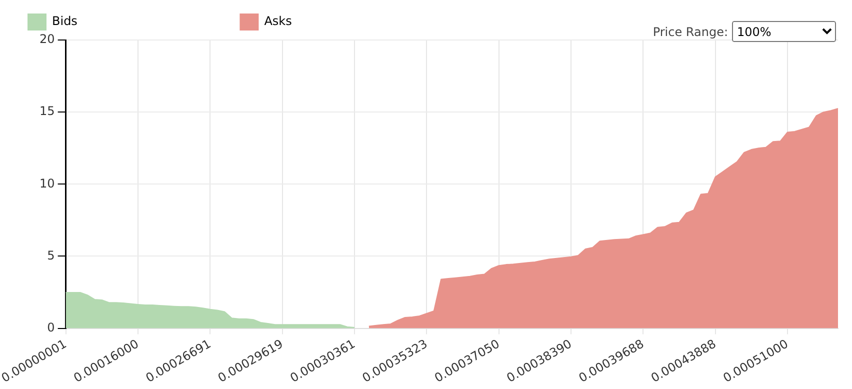 This screenshot has width=852, height=389. Describe the element at coordinates (784, 31) in the screenshot. I see `price-range-select: 100%` at that location.